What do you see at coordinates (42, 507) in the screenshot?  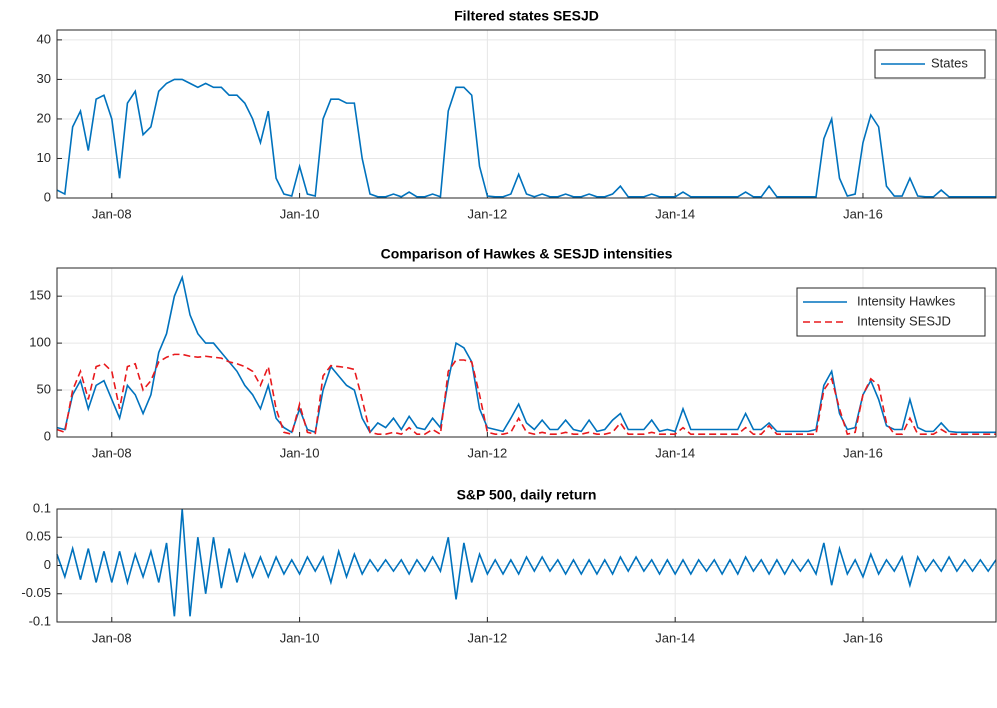 I see `y-tick-label: 0.1` at bounding box center [42, 507].